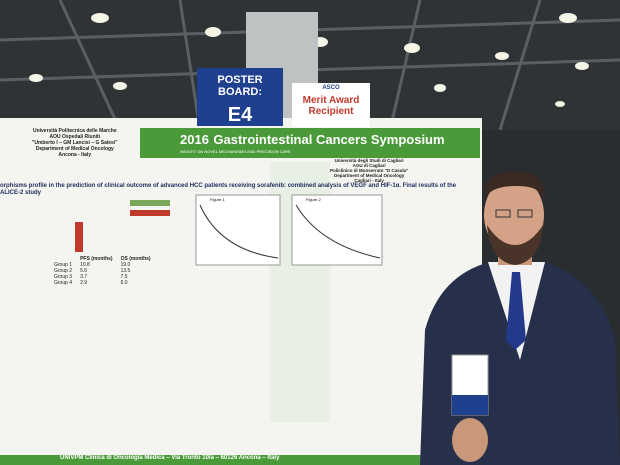 This screenshot has height=465, width=620. I want to click on poster-board-sign: POSTER BOARD: E4, so click(240, 97).